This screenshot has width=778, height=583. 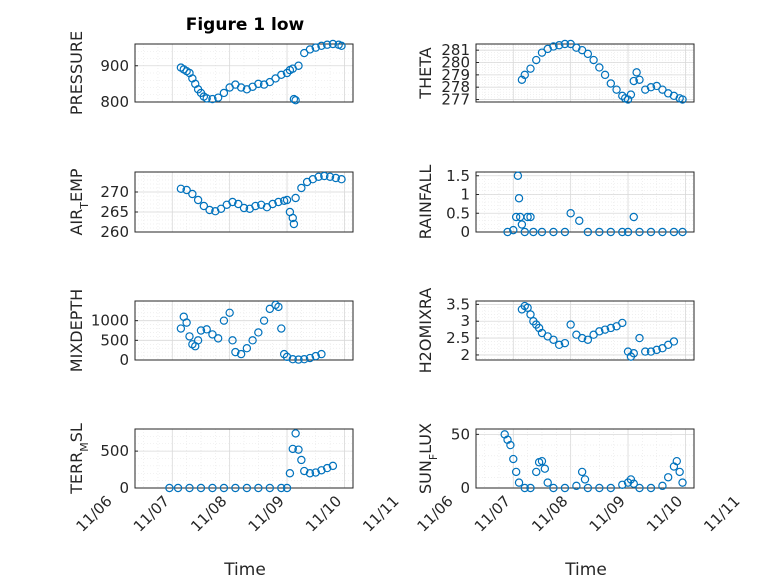 I want to click on y-tick-label: 278, so click(x=455, y=87).